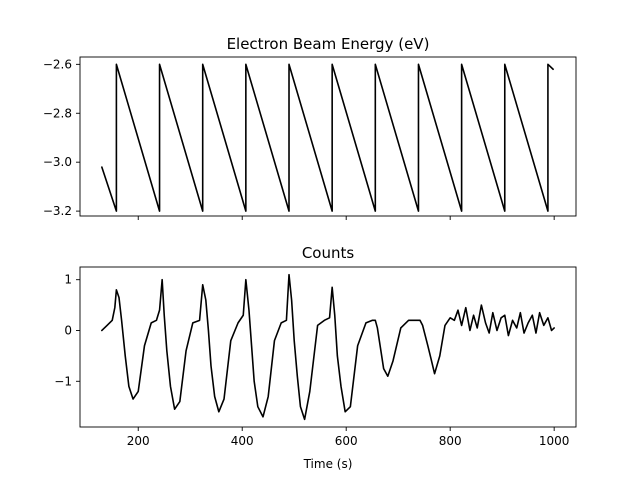  Describe the element at coordinates (68, 280) in the screenshot. I see `bottom-y-tick-label-2: 1` at that location.